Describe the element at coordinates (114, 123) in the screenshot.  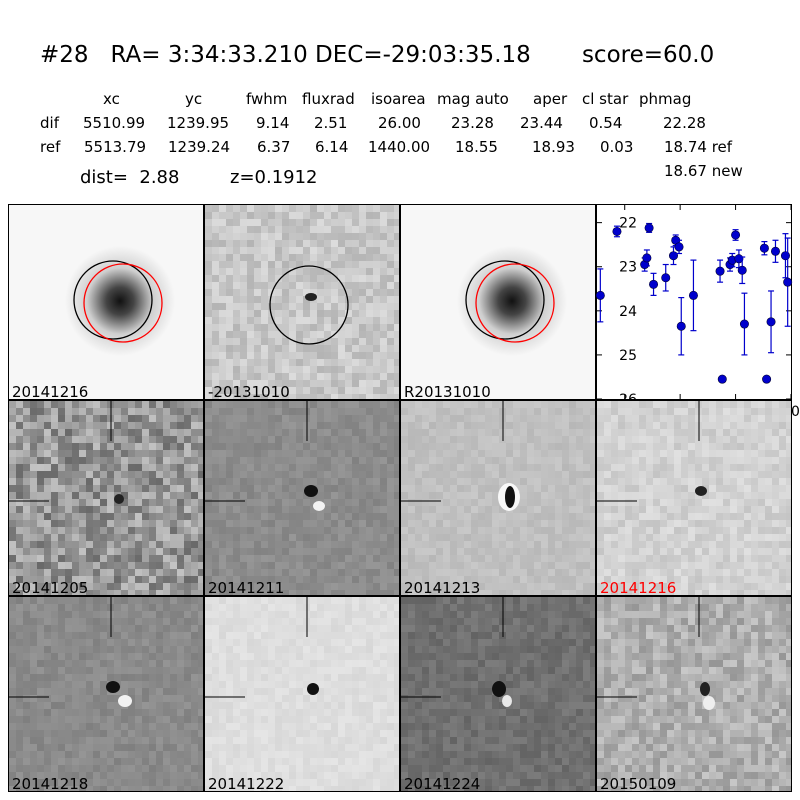
I see `table-cell: 5510.99` at that location.